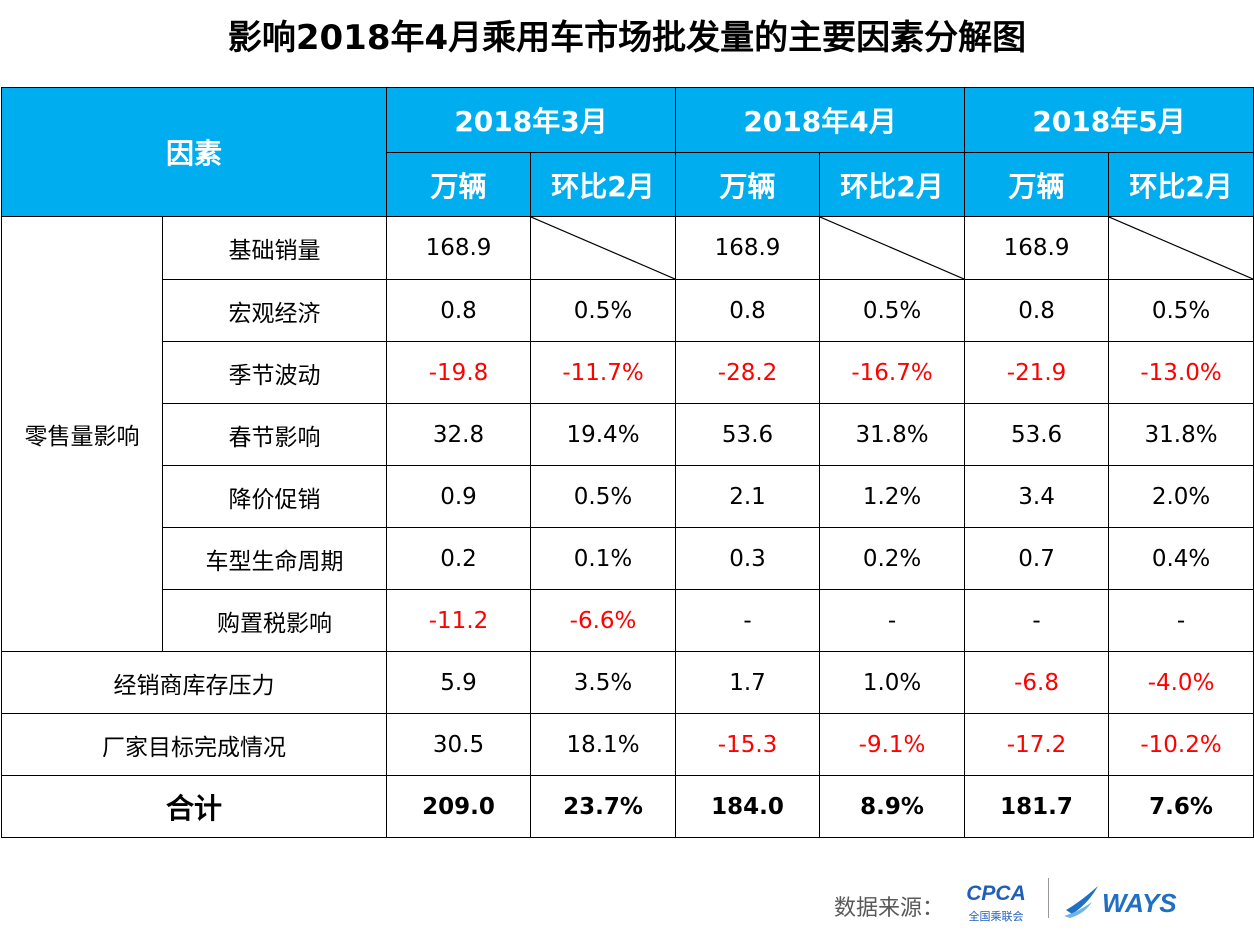  I want to click on table-row: 降价促销 0.9 0.5% 2.1 1.2% 3.4 2.0%, so click(628, 496).